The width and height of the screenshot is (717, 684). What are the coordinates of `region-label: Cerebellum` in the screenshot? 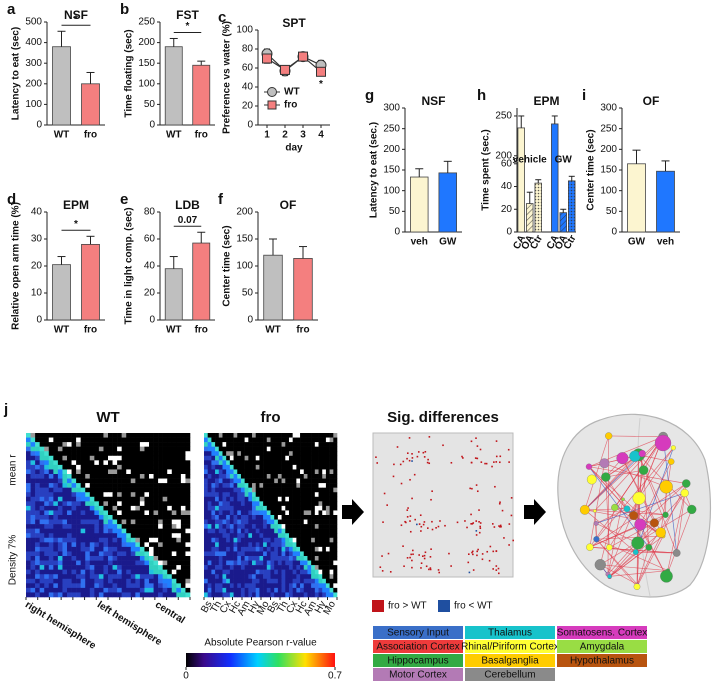 It's located at (509, 675).